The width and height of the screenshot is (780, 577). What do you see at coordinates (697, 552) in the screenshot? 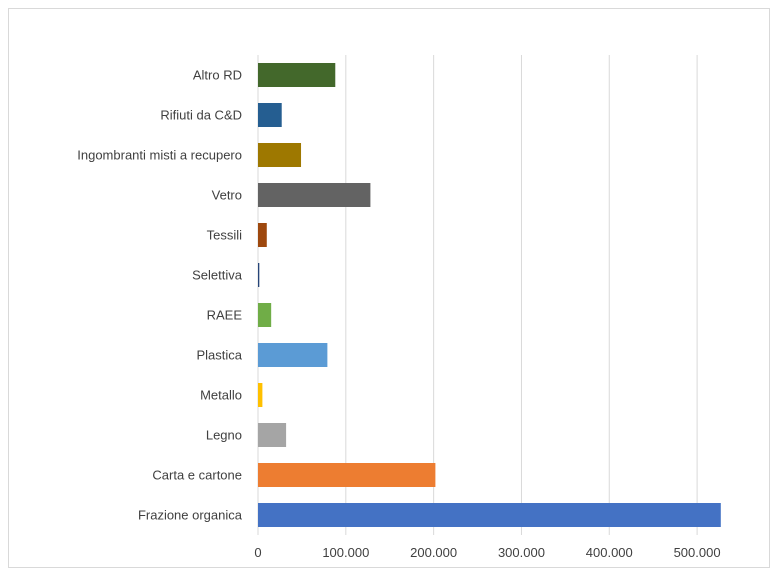
I see `x-tick-label: 500.000` at bounding box center [697, 552].